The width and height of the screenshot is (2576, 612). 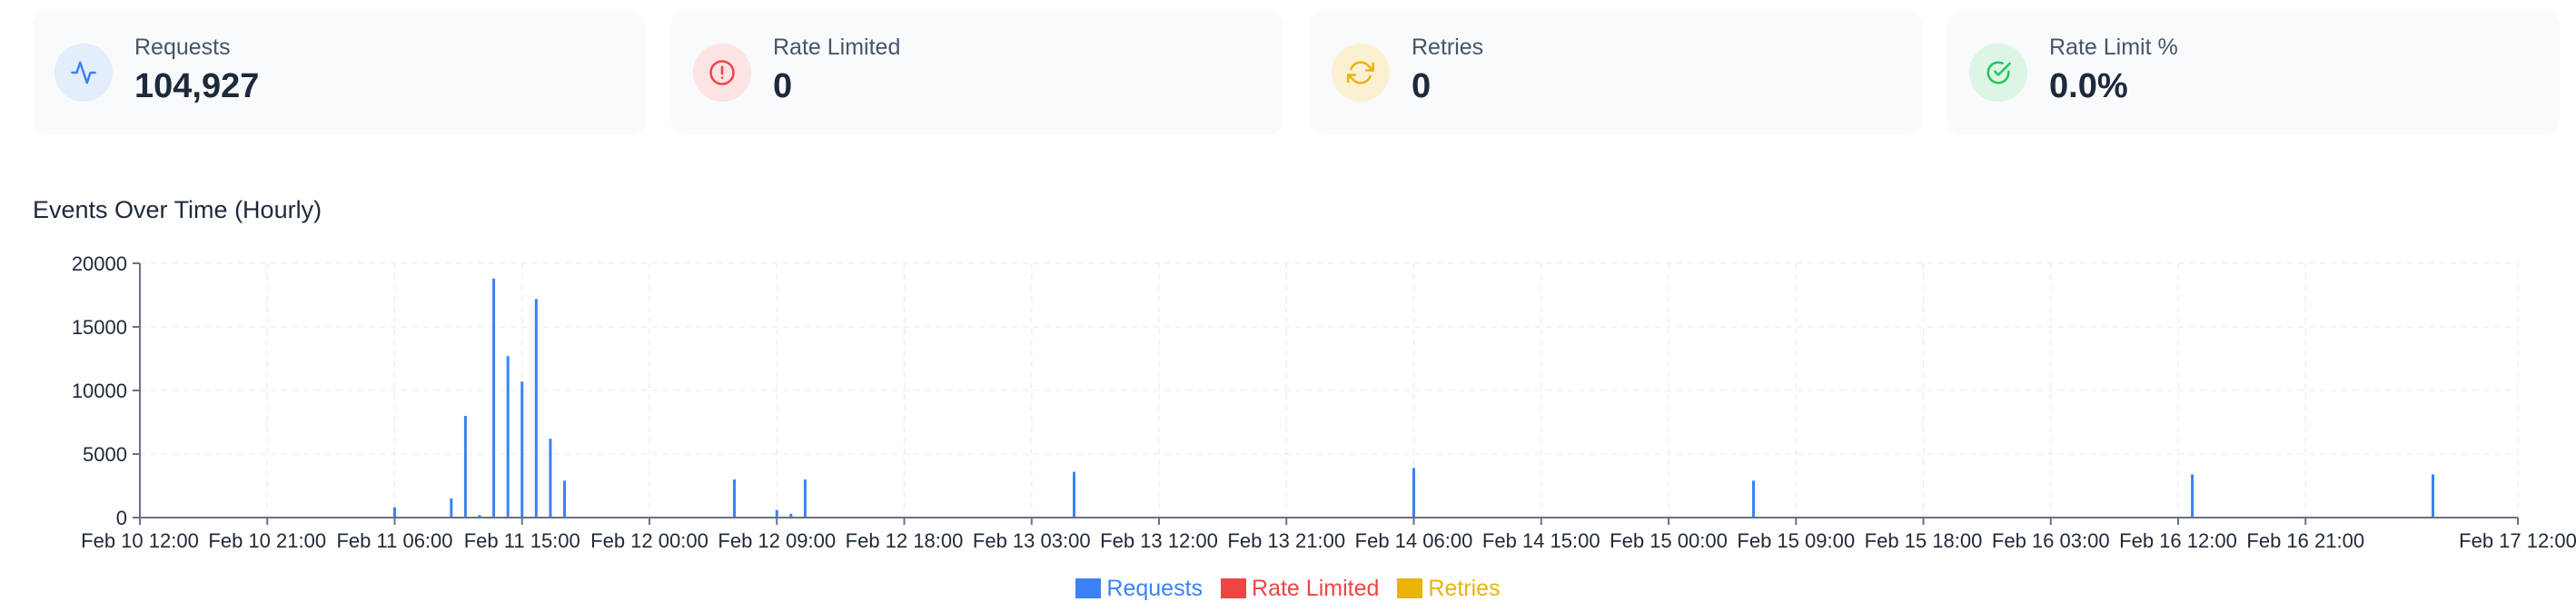 I want to click on x-tick-label: Feb 12 09:00, so click(x=777, y=540).